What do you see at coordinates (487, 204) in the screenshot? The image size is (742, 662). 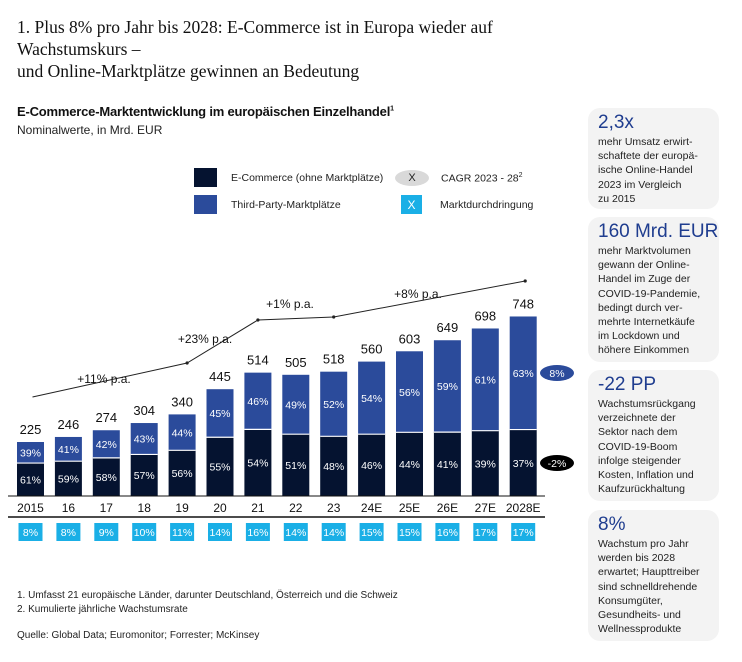 I see `legend-label-penetration: Marktdurchdringung` at bounding box center [487, 204].